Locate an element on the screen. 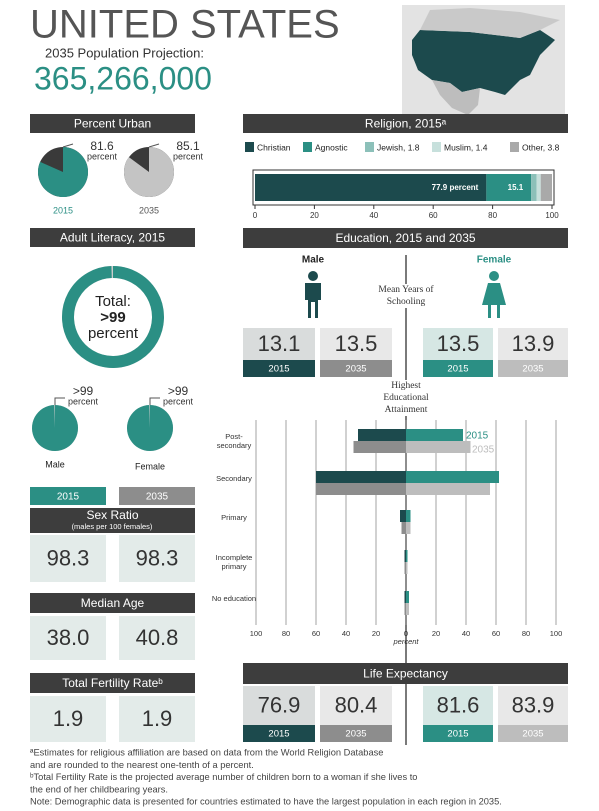 This screenshot has height=811, width=599. value-text: 81.6 is located at coordinates (458, 704).